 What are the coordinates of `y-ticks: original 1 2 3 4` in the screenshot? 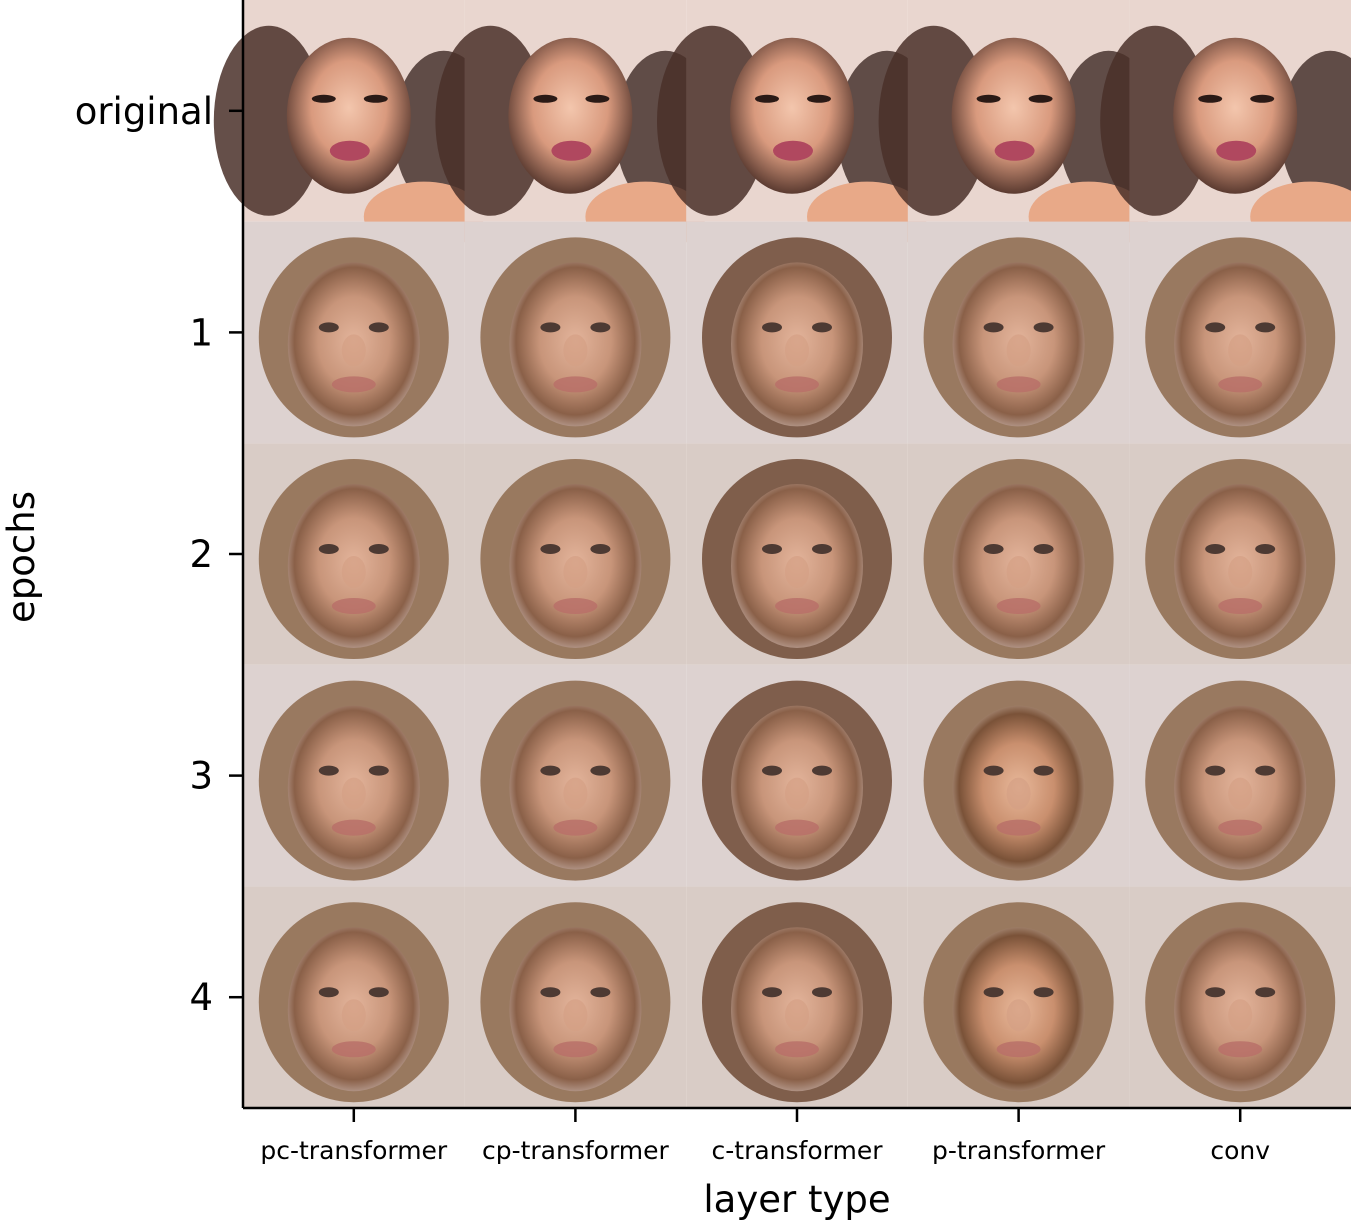 It's located at (159, 554).